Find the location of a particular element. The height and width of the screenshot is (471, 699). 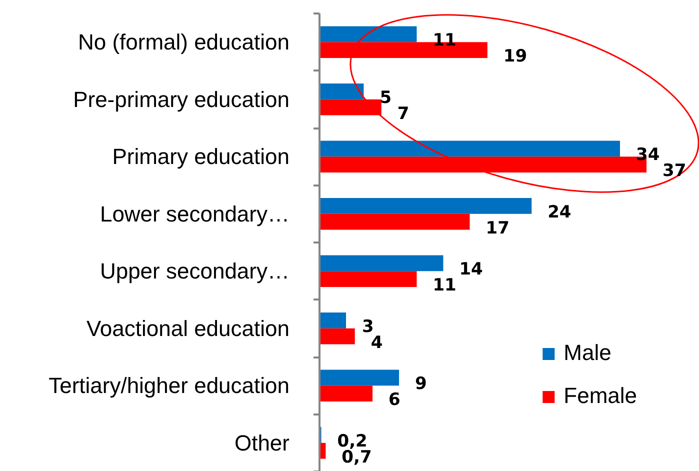

data-label: 37 is located at coordinates (674, 171).